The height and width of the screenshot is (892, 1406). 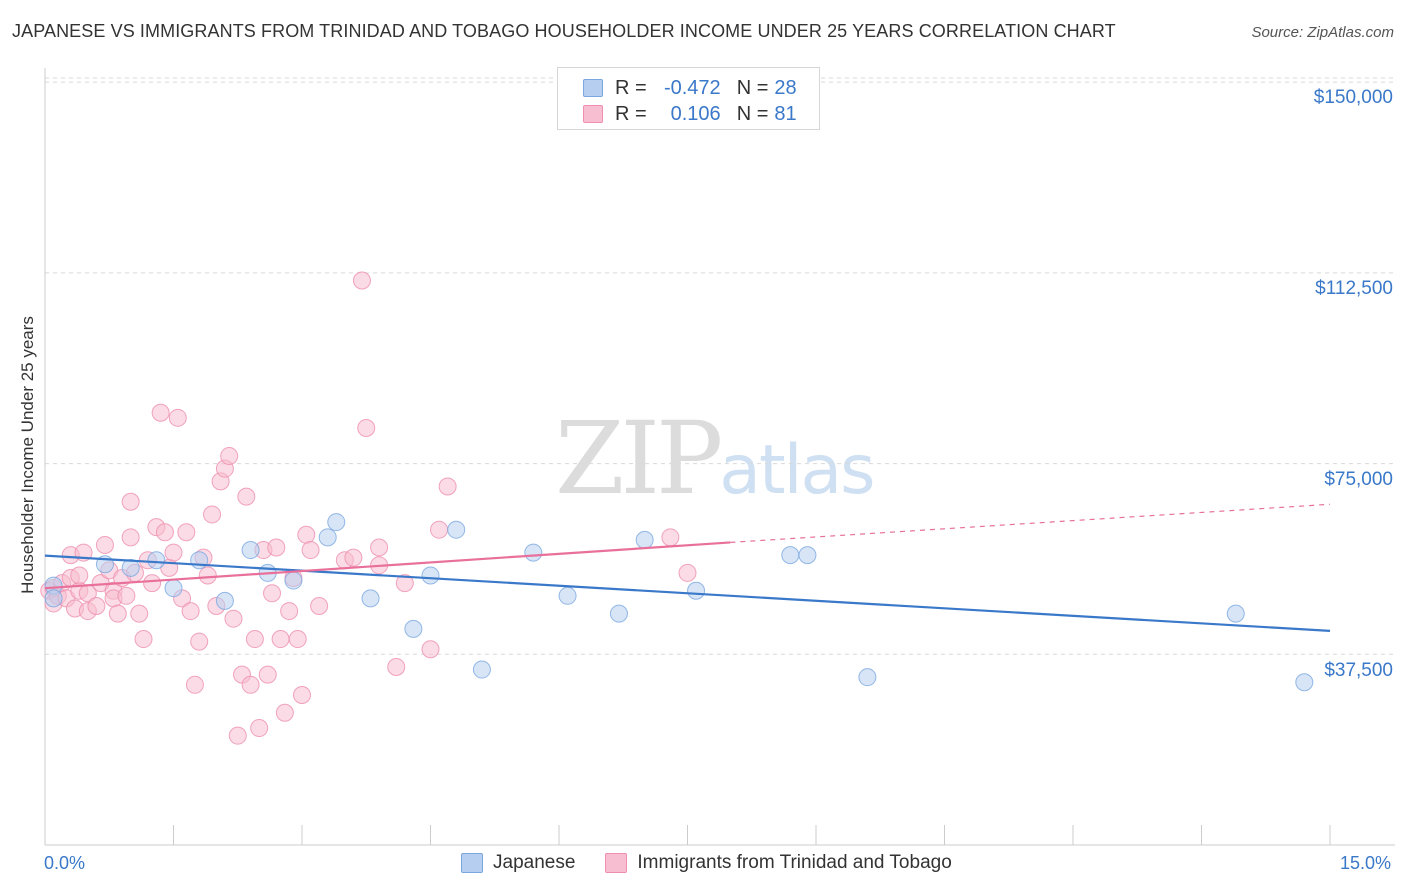 I want to click on correlation-legend: R = -0.472 N = 28 R = 0.106 N = 81, so click(x=688, y=98).